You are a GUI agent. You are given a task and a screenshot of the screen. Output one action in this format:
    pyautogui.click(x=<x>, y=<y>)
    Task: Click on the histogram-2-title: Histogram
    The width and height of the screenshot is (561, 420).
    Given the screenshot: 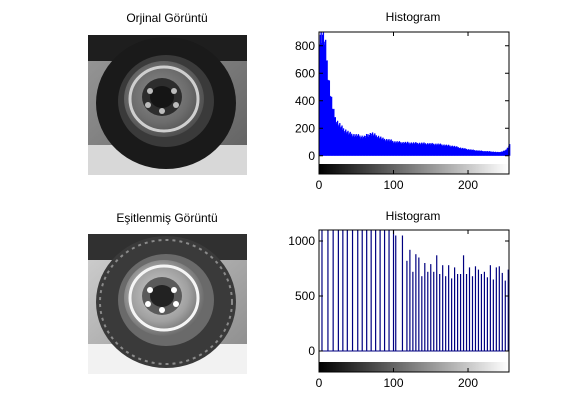 What is the action you would take?
    pyautogui.click(x=413, y=216)
    